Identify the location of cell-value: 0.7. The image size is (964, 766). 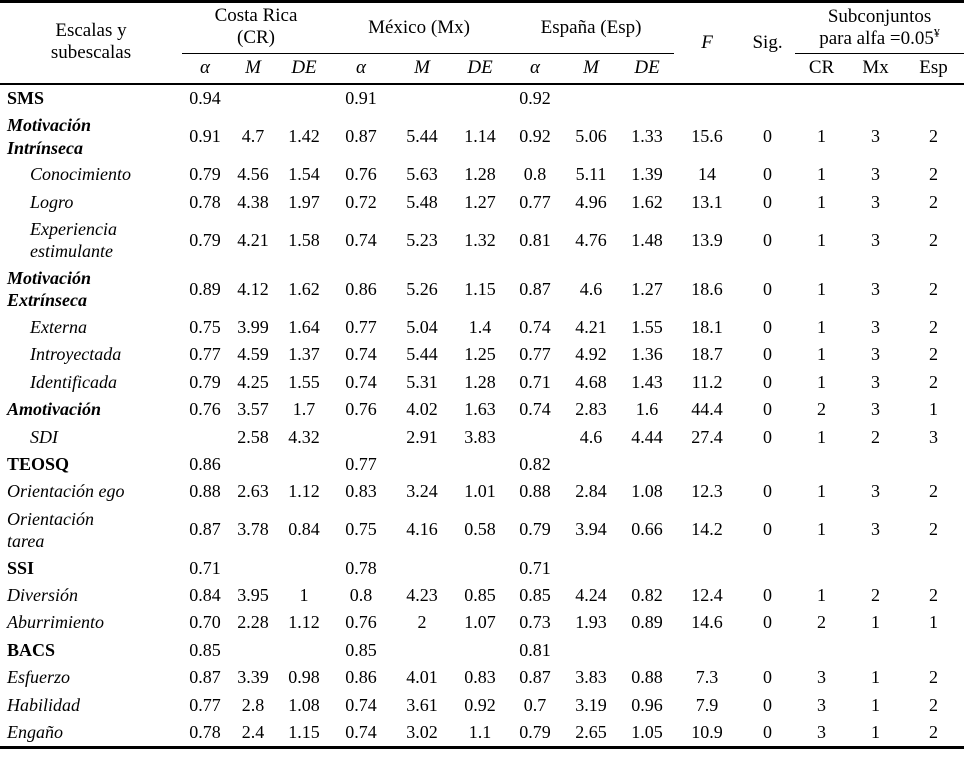
(535, 704).